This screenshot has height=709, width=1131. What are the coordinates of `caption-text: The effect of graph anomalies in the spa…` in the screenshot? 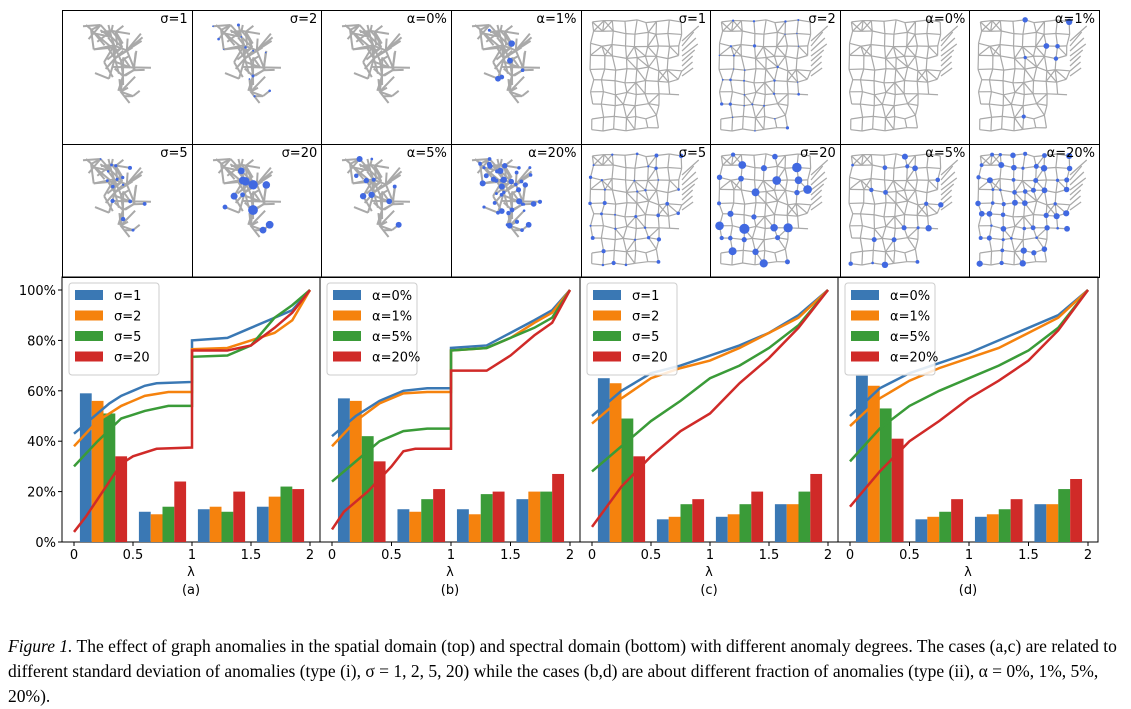 It's located at (562, 671).